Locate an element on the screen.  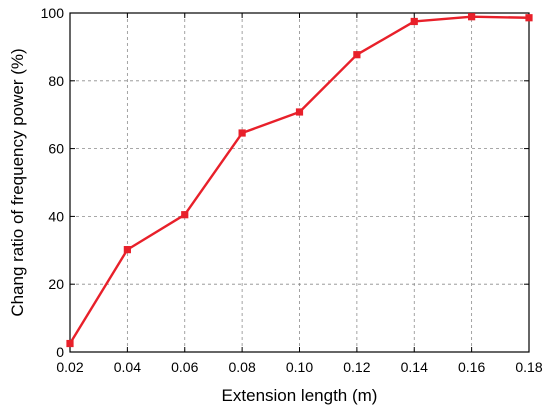
x-tick-label: 0.10 is located at coordinates (299, 367).